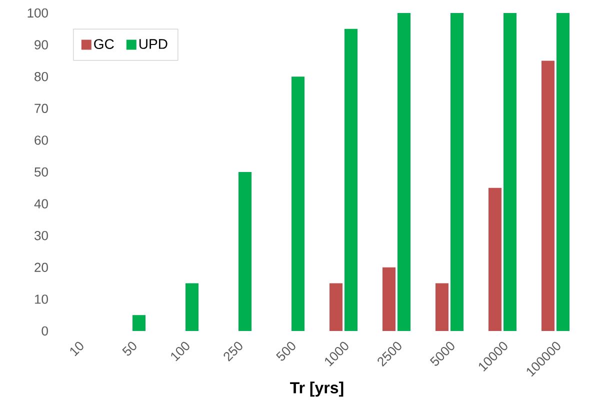  I want to click on y-tick-label: 90, so click(41, 45).